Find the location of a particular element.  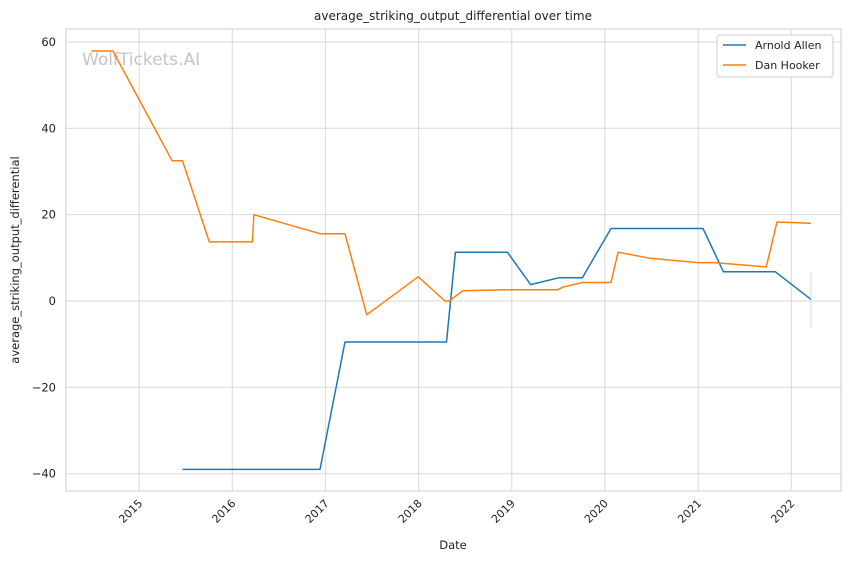

y-tick-label: −40 is located at coordinates (44, 474).